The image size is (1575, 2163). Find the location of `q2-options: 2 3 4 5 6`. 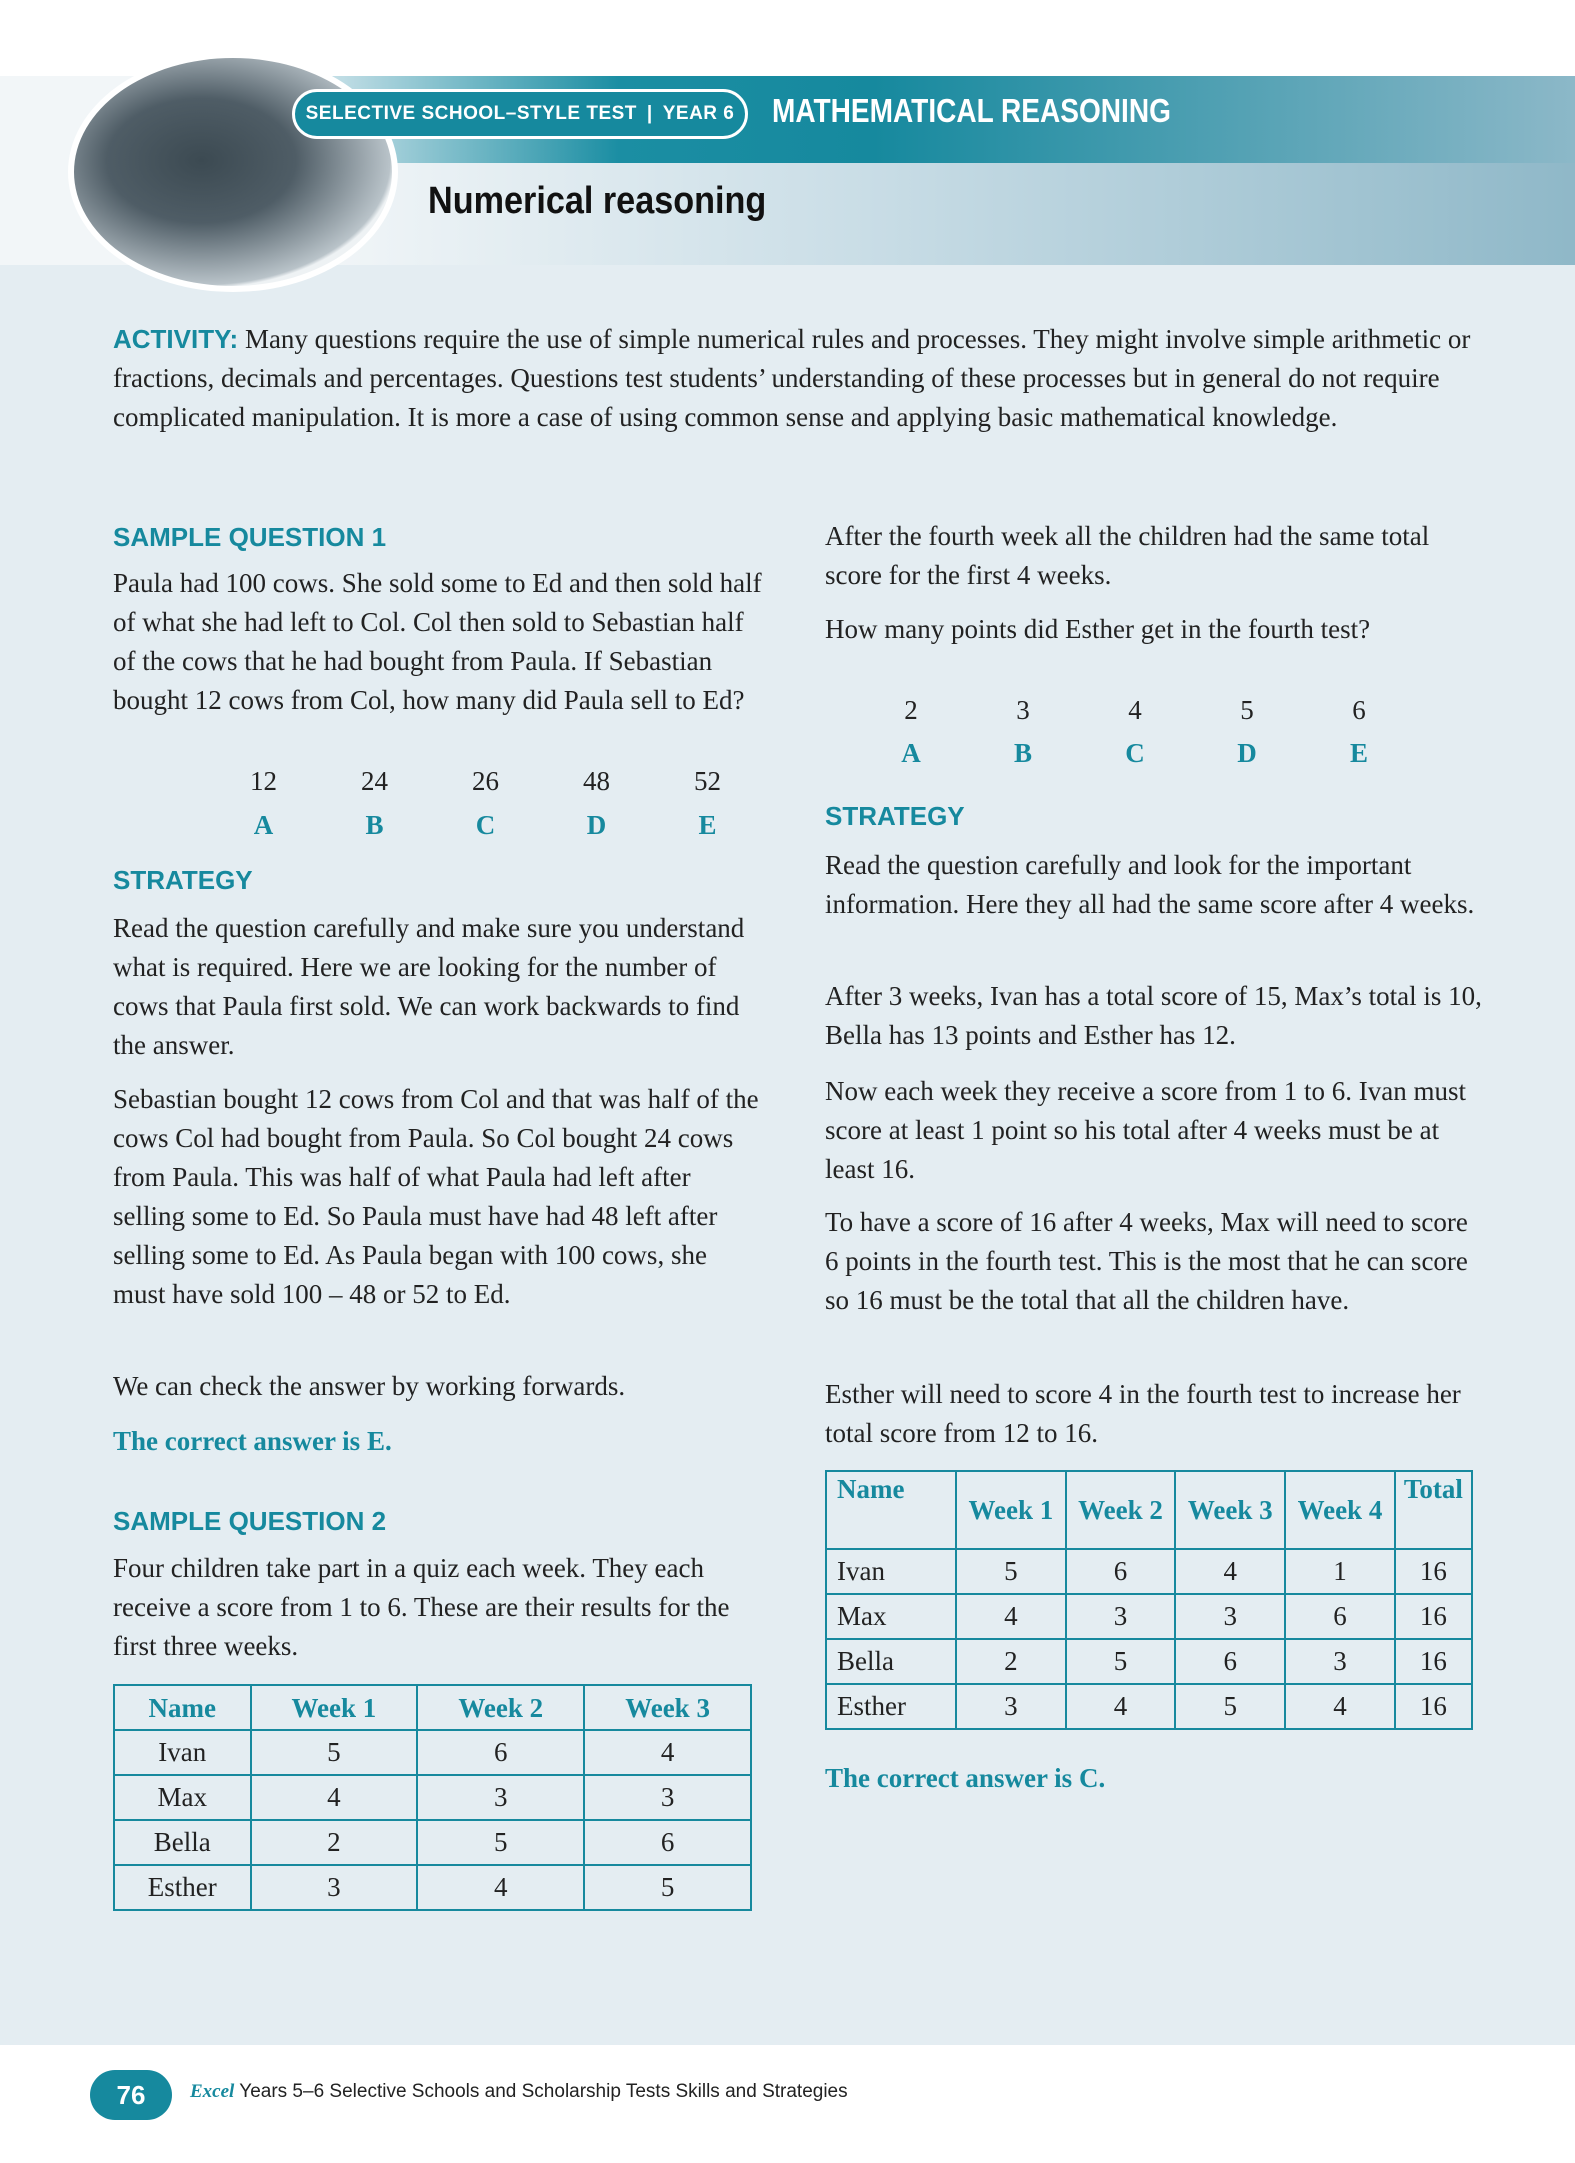

q2-options: 2 3 4 5 6 is located at coordinates (1155, 710).